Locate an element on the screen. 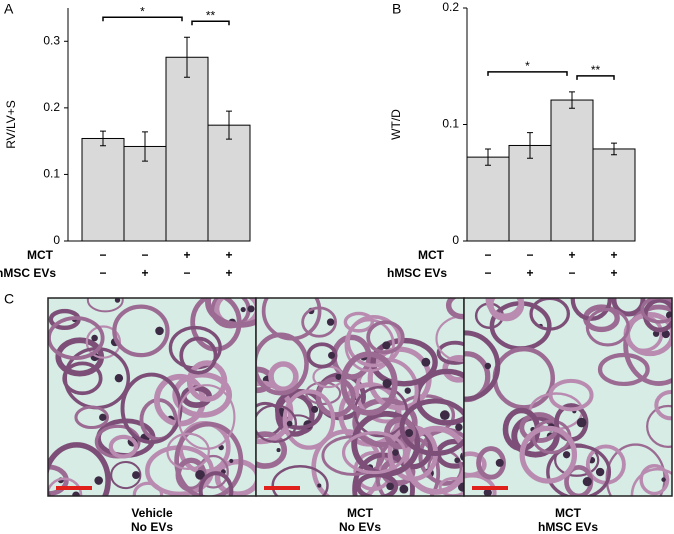  tissue is located at coordinates (360, 397).